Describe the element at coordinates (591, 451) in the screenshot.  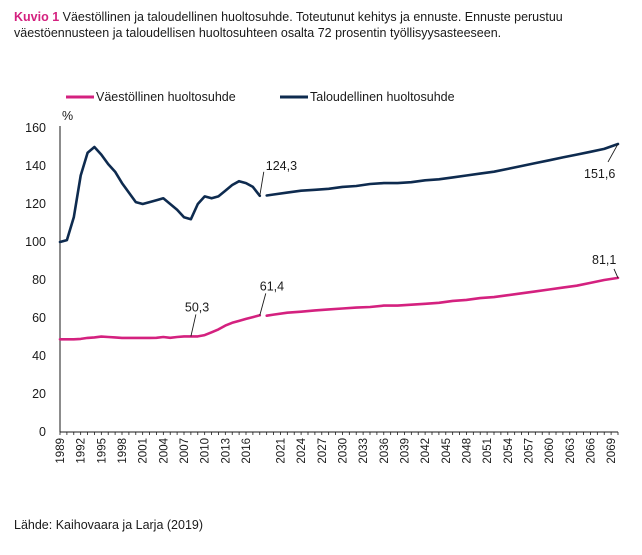
I see `x-tick-label: 2066` at that location.